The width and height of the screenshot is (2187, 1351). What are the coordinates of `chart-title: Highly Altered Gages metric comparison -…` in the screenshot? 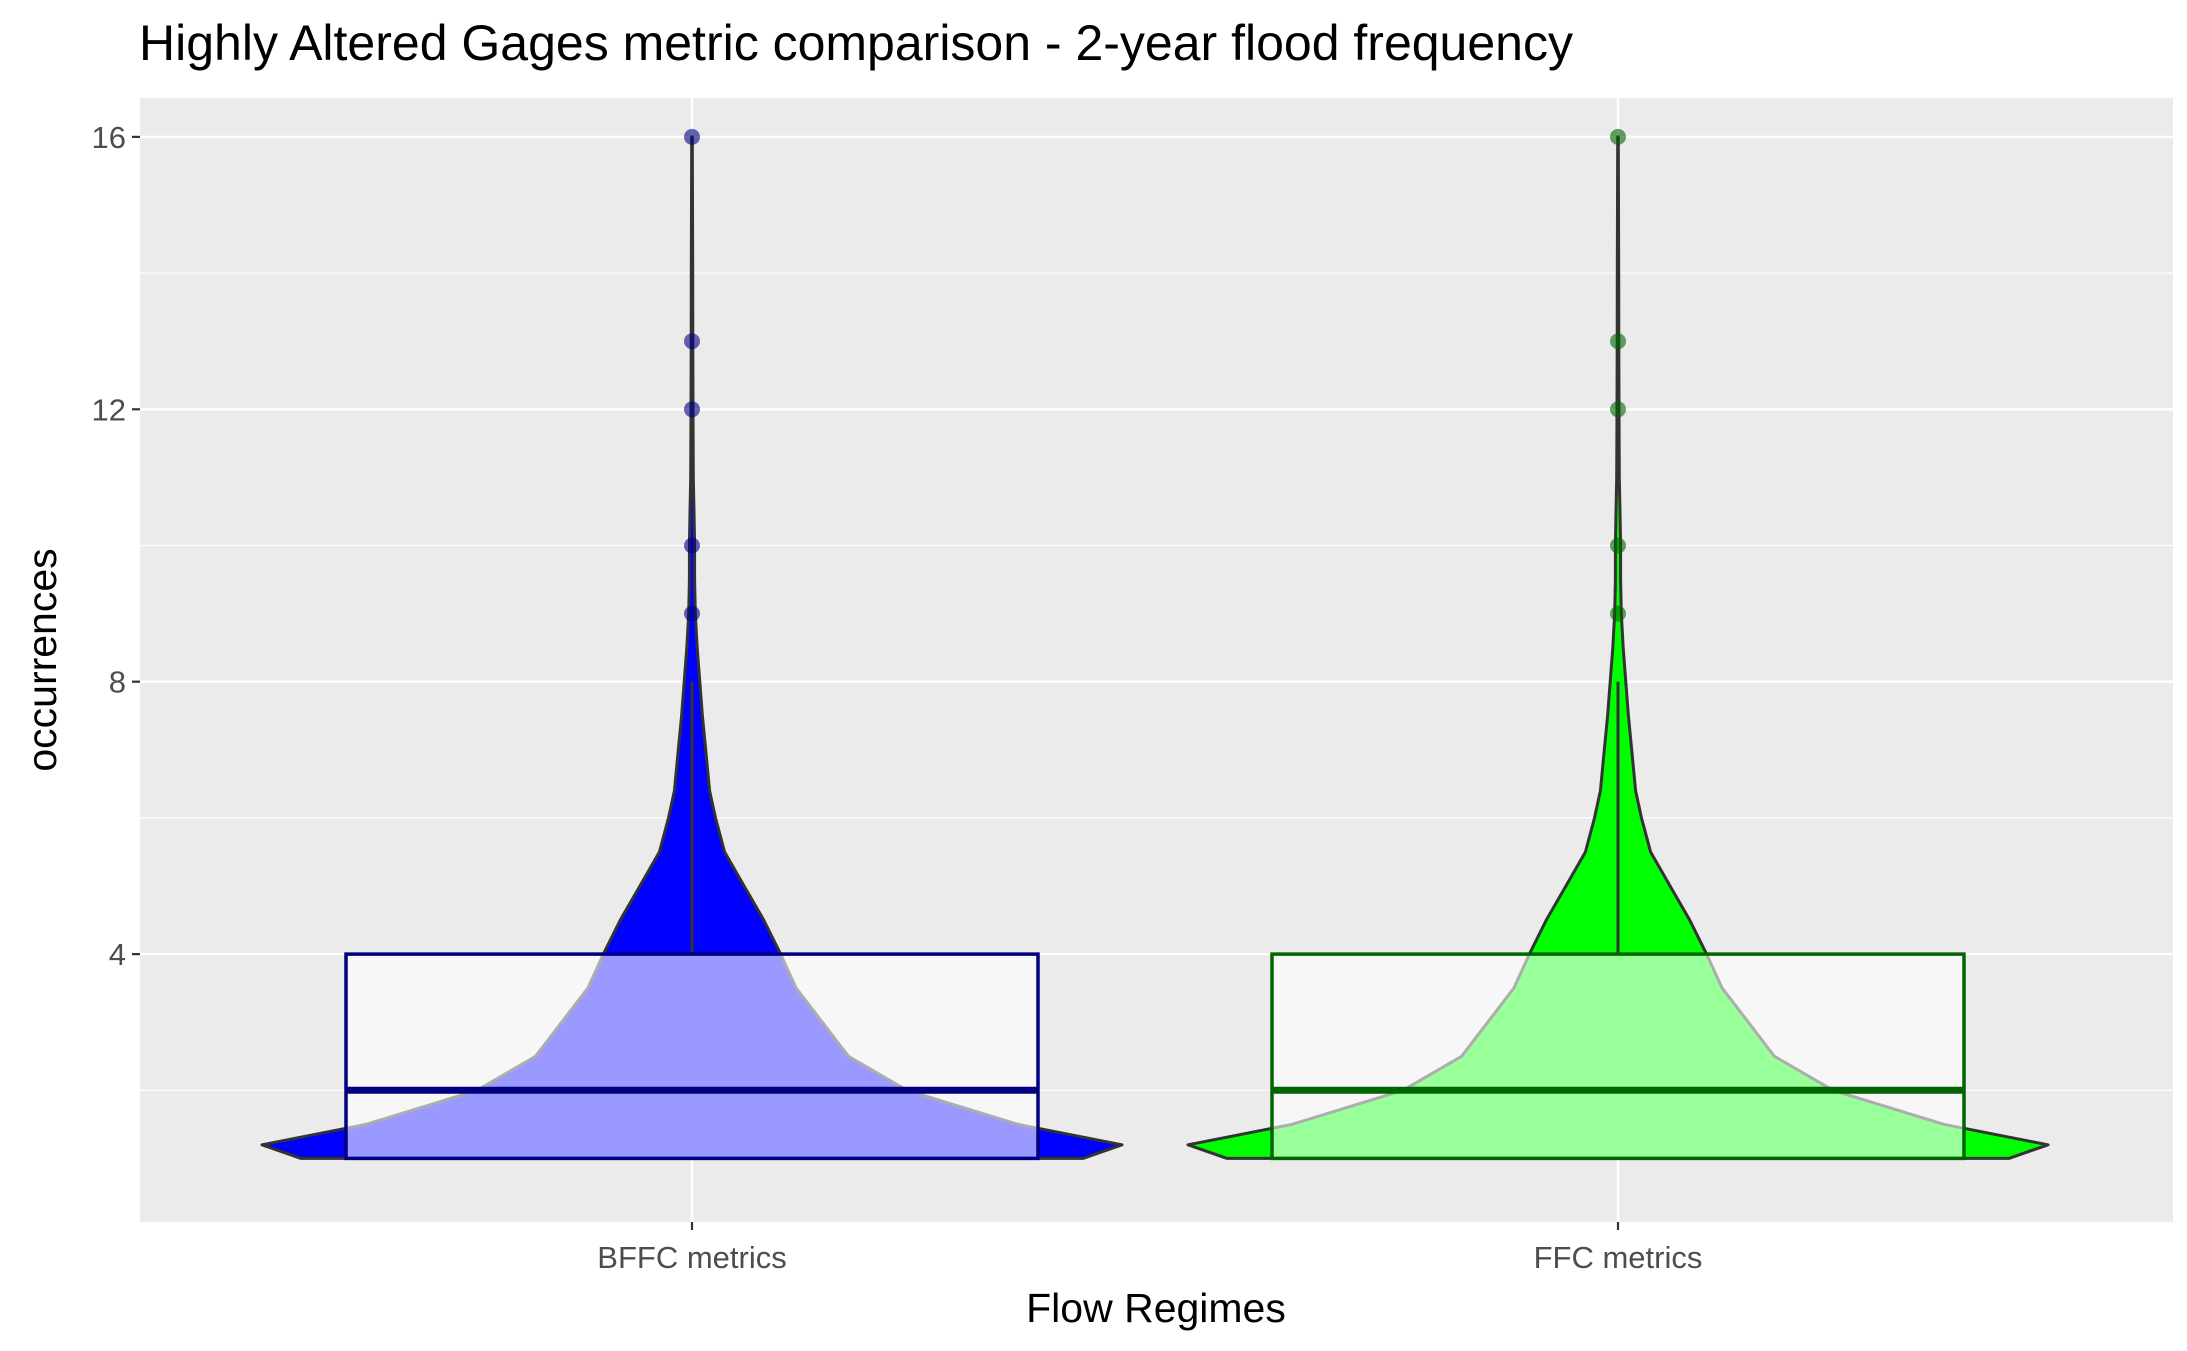 It's located at (856, 43).